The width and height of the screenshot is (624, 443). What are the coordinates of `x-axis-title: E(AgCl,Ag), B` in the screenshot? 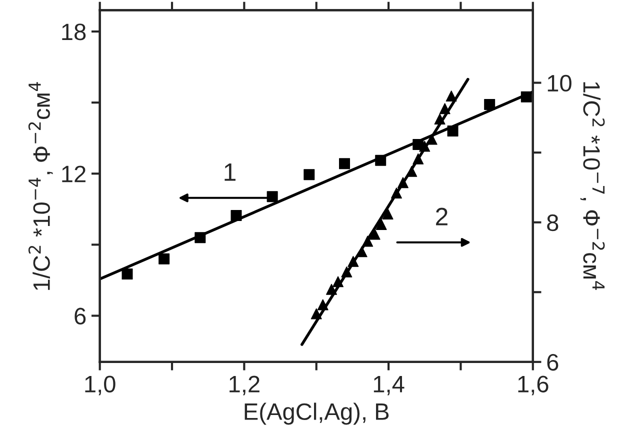 It's located at (316, 413).